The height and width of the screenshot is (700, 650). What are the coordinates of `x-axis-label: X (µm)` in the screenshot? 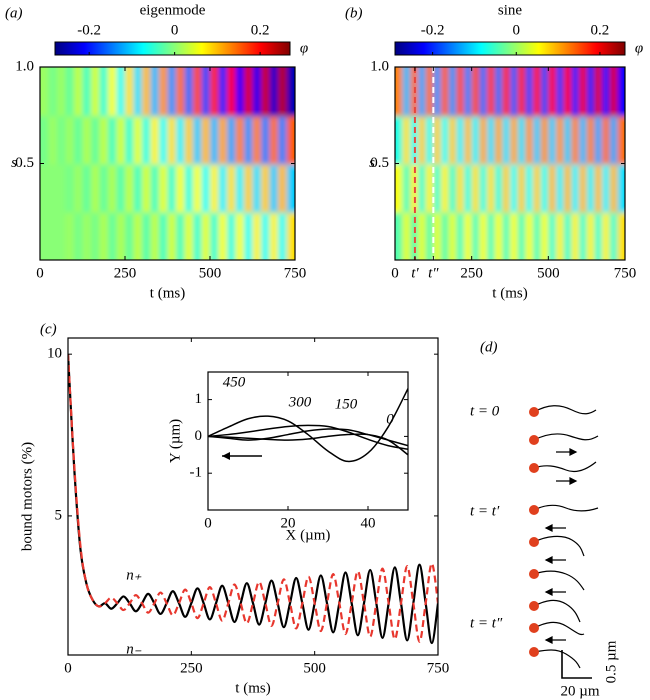 It's located at (308, 535).